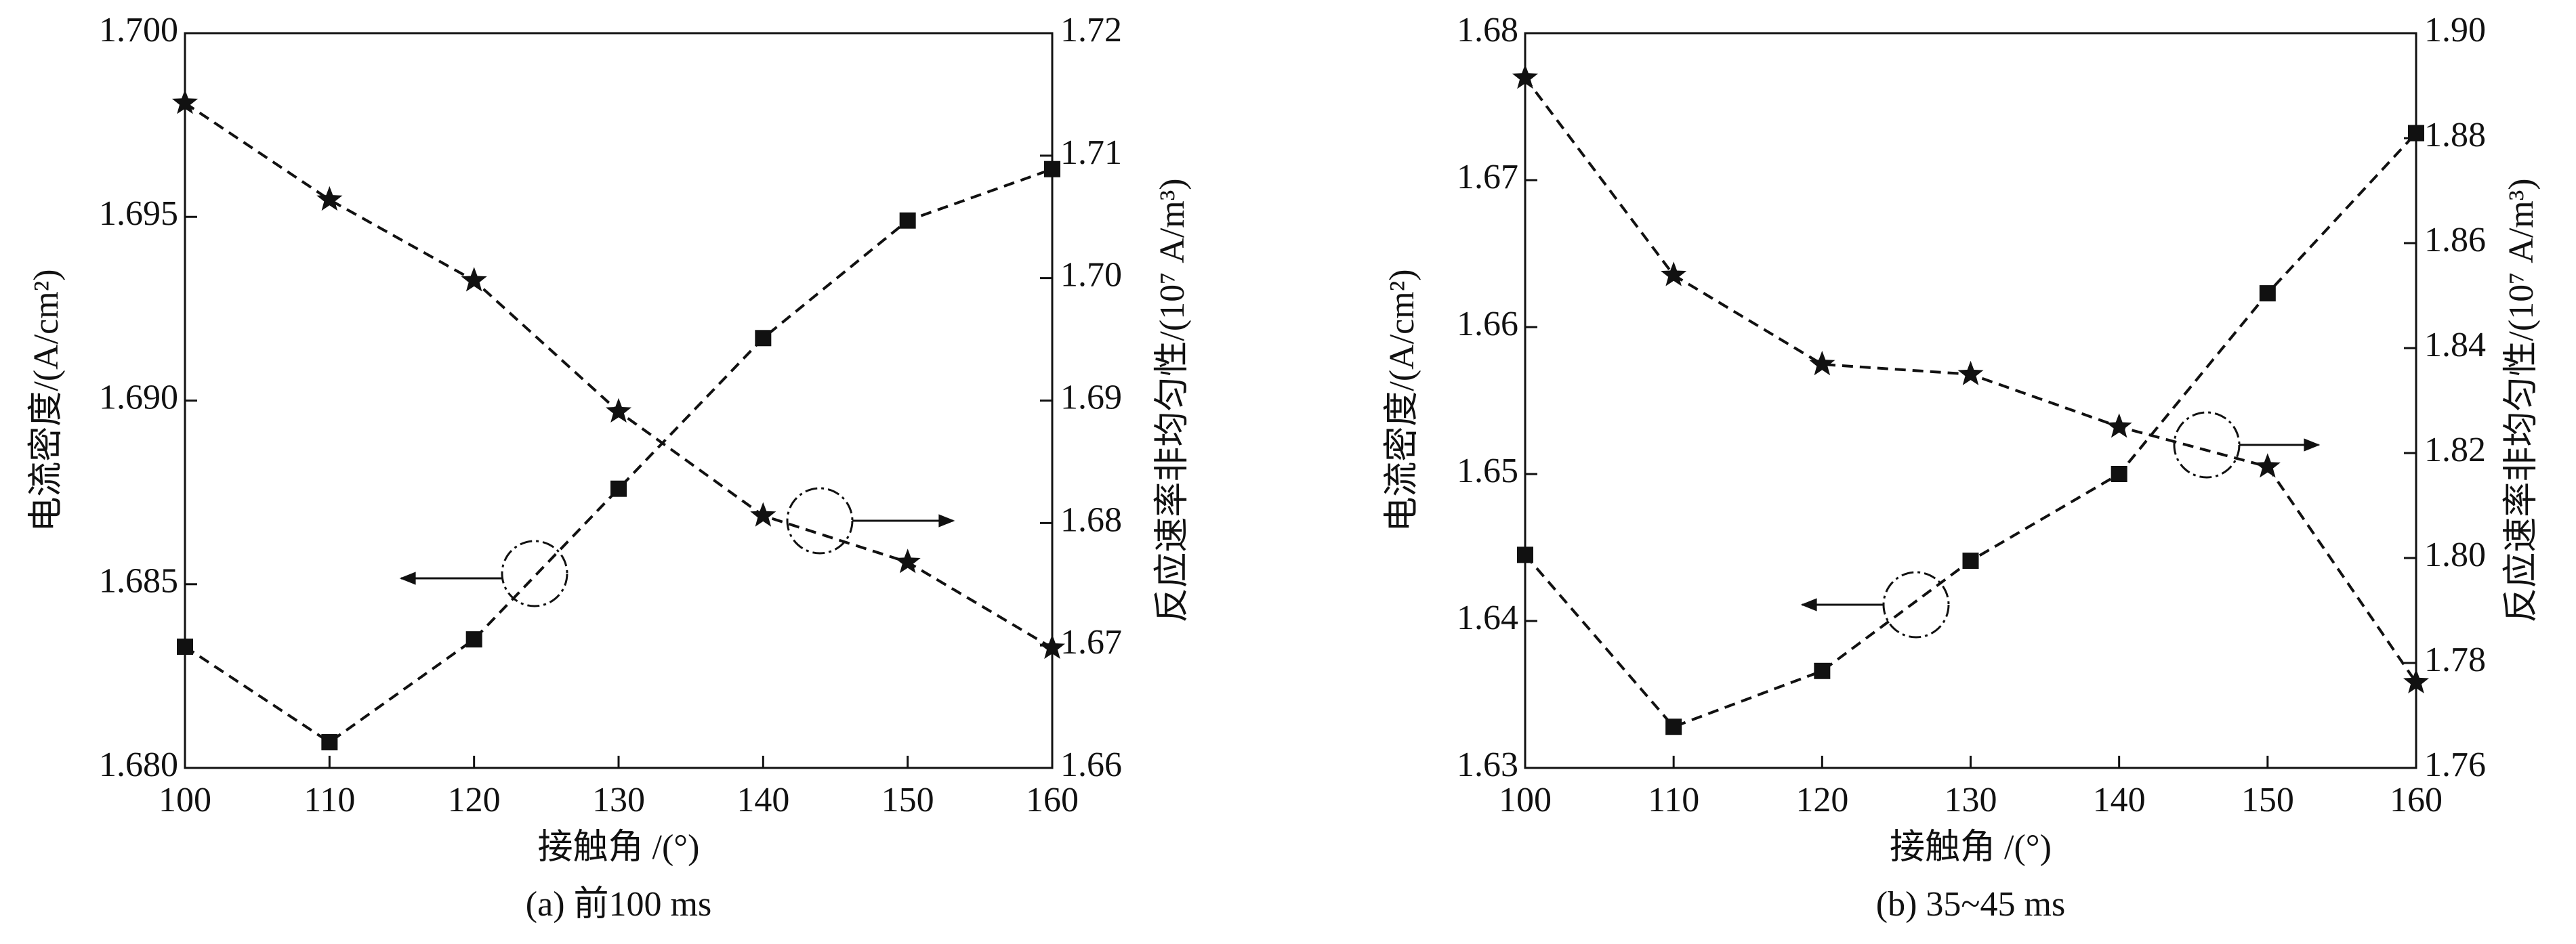 This screenshot has width=2576, height=944. I want to click on y2-tick-label: 1.84, so click(2455, 345).